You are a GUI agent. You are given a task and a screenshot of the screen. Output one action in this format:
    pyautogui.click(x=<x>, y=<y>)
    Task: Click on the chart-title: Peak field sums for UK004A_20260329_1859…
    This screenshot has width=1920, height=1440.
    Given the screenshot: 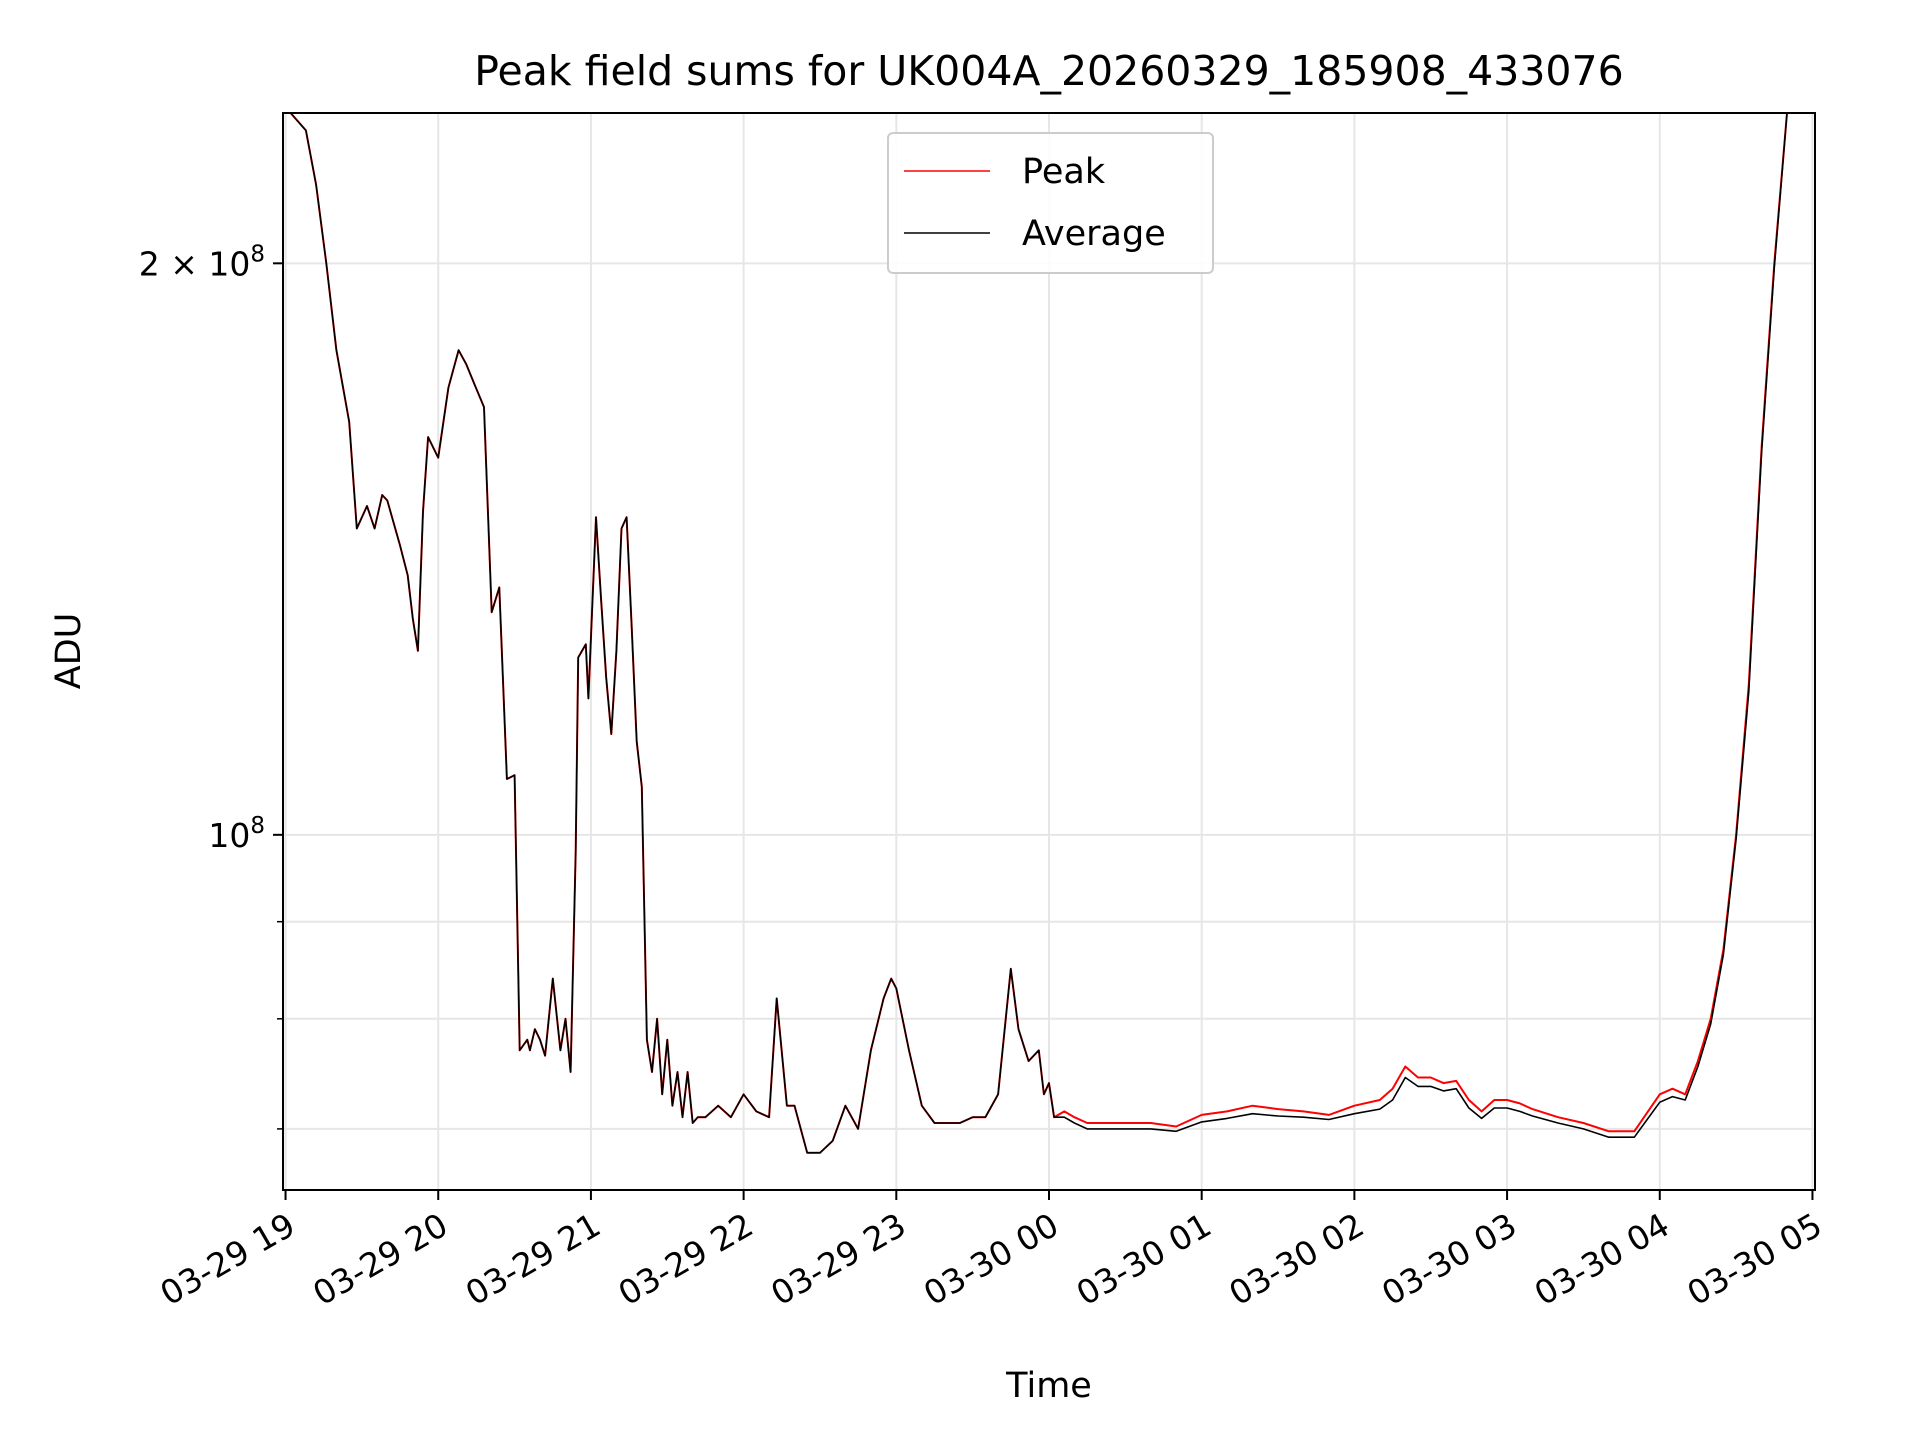 What is the action you would take?
    pyautogui.click(x=1048, y=71)
    